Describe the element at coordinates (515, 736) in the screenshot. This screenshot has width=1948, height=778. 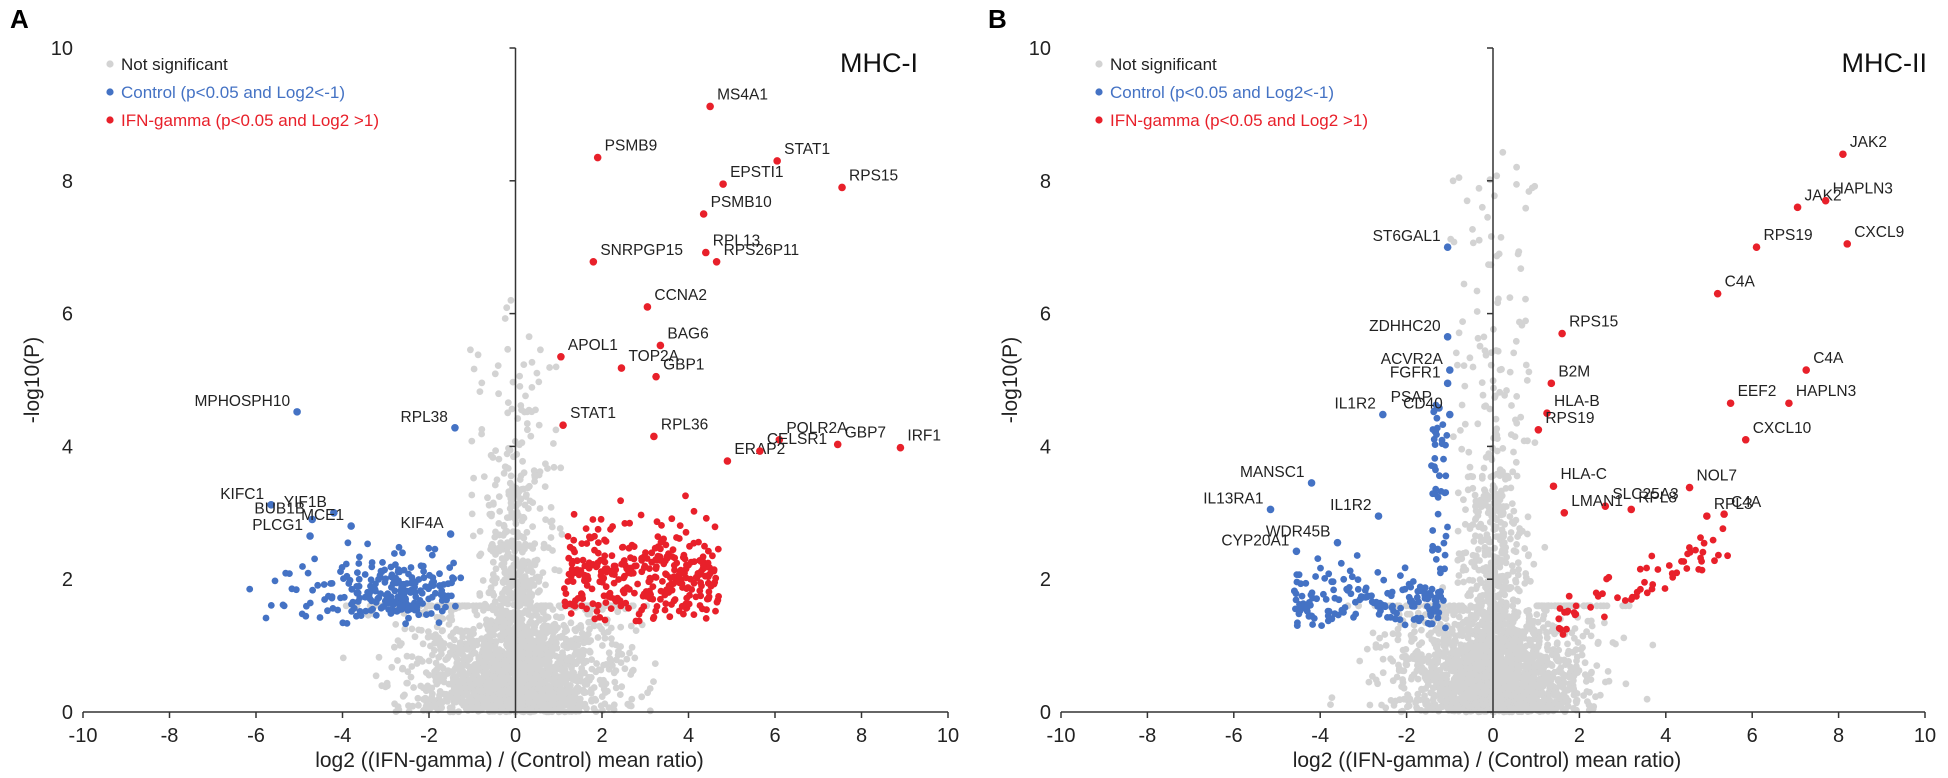
I see `x-tick-label: 0` at that location.